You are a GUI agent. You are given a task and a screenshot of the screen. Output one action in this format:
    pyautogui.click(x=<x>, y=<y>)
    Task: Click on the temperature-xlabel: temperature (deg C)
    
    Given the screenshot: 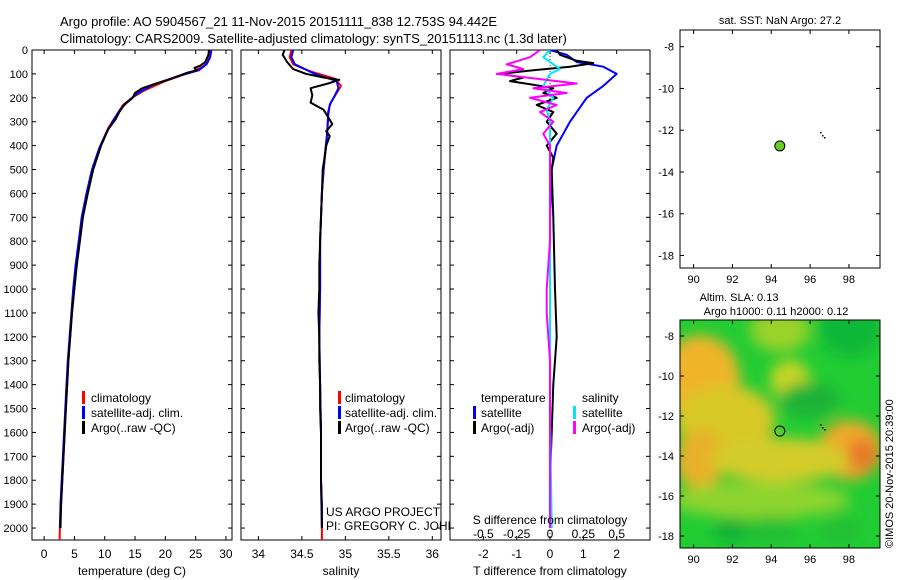 What is the action you would take?
    pyautogui.click(x=132, y=571)
    